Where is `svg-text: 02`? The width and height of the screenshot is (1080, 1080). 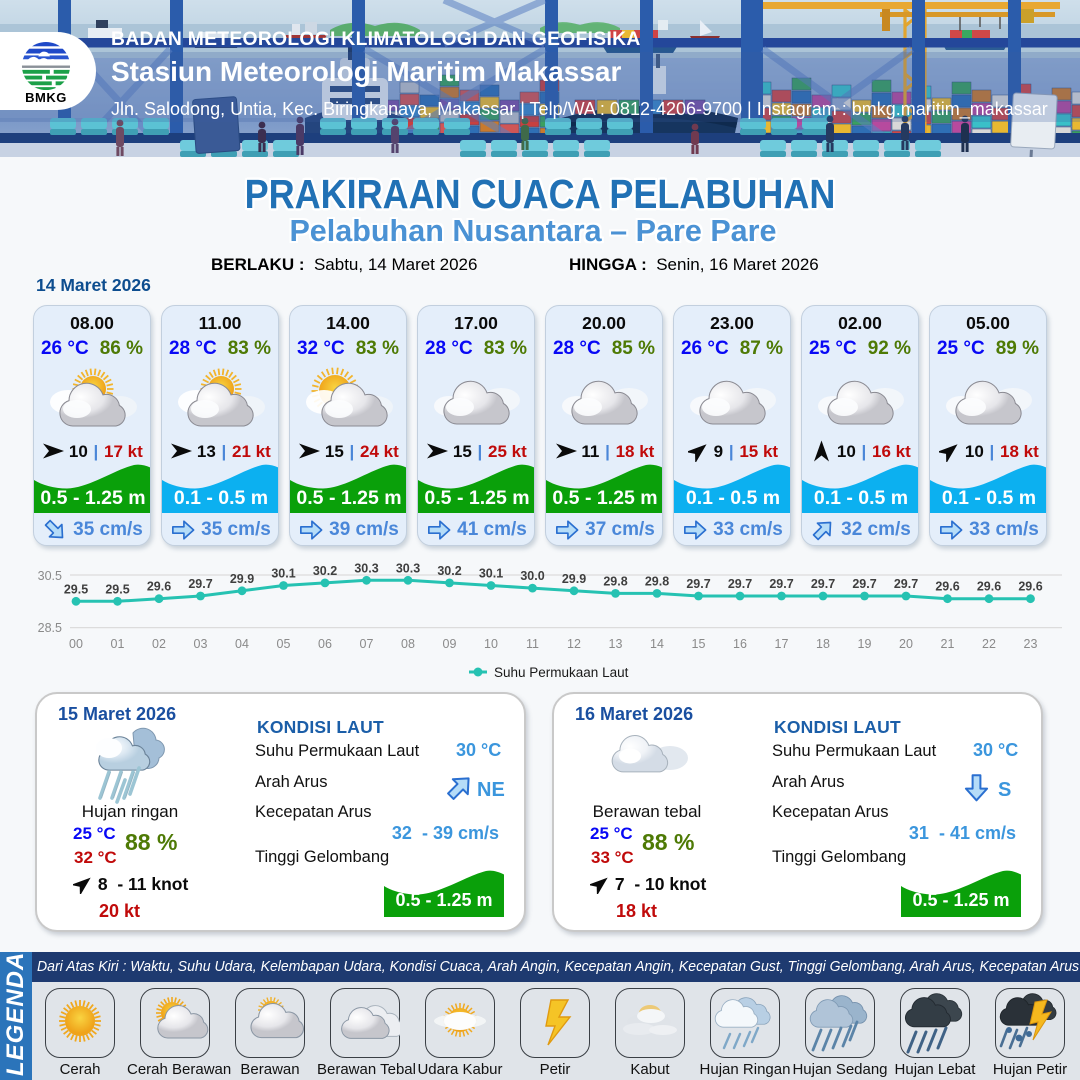 svg-text: 02 is located at coordinates (159, 644).